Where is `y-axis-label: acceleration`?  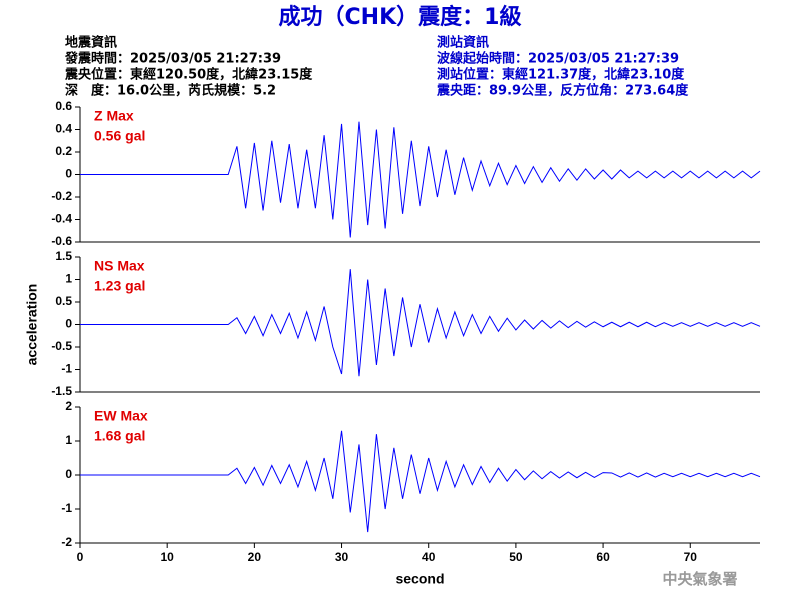 y-axis-label: acceleration is located at coordinates (32, 325).